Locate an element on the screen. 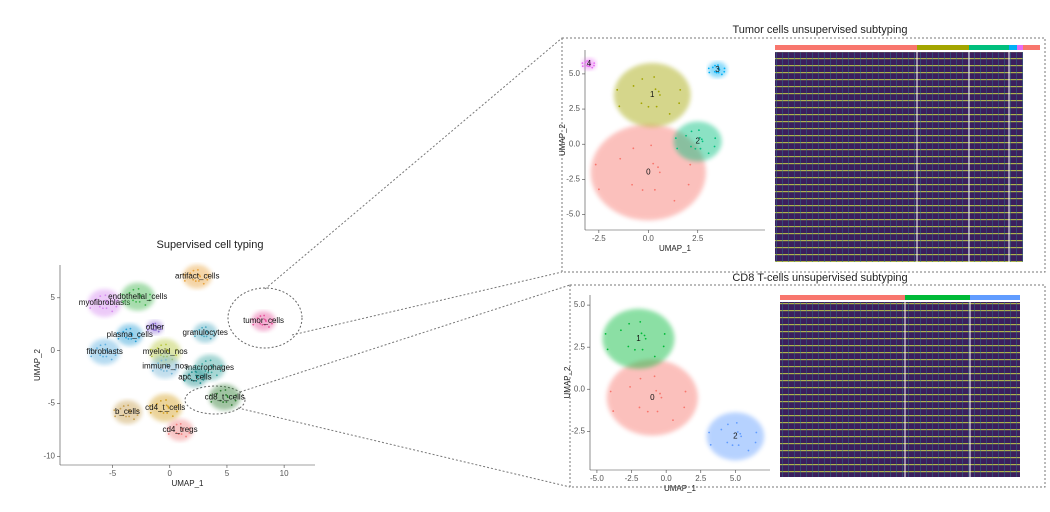 Image resolution: width=1050 pixels, height=512 pixels. y-tick-label: 0.0 is located at coordinates (580, 388).